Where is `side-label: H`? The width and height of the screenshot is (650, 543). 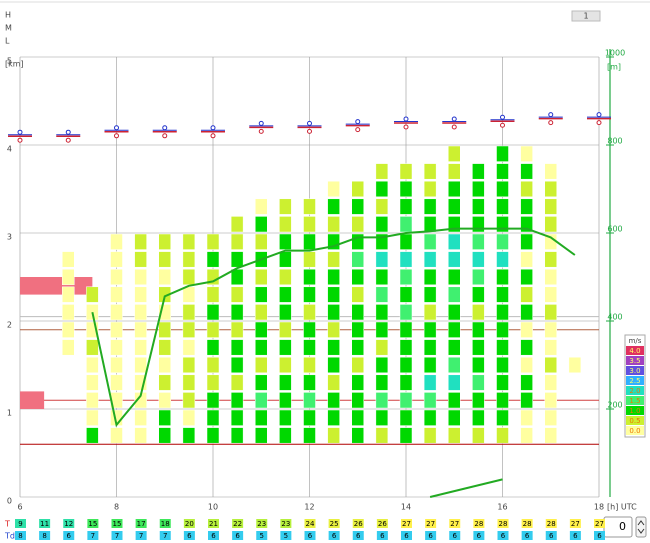 side-label: H is located at coordinates (8, 15).